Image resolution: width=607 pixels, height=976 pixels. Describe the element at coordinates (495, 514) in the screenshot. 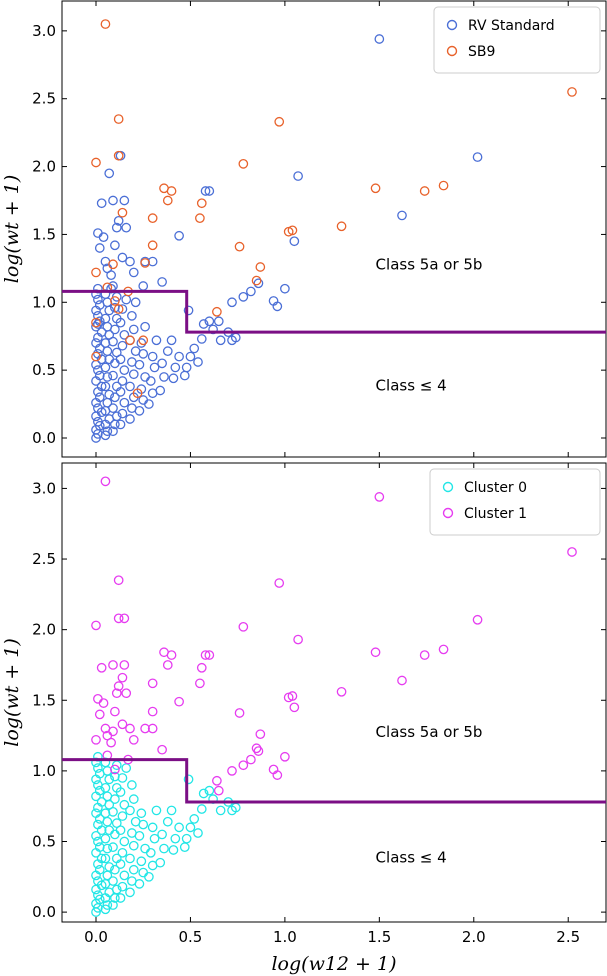

I see `legend-label: Cluster 1` at that location.